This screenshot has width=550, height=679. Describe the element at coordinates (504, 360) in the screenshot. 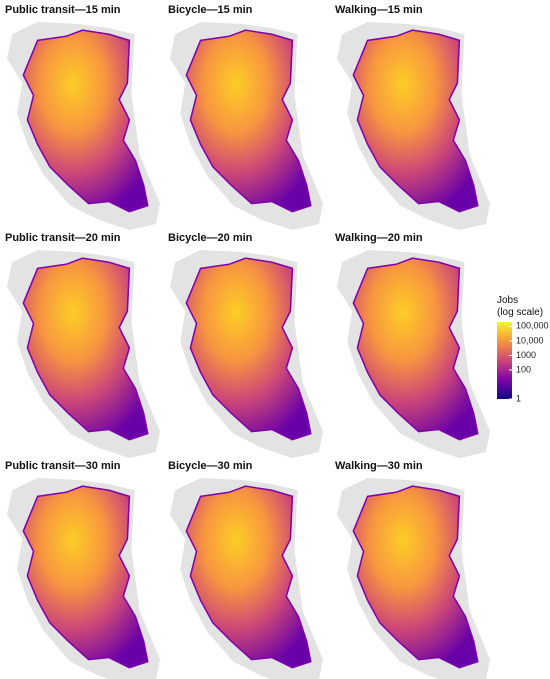

I see `legend-colorbar` at that location.